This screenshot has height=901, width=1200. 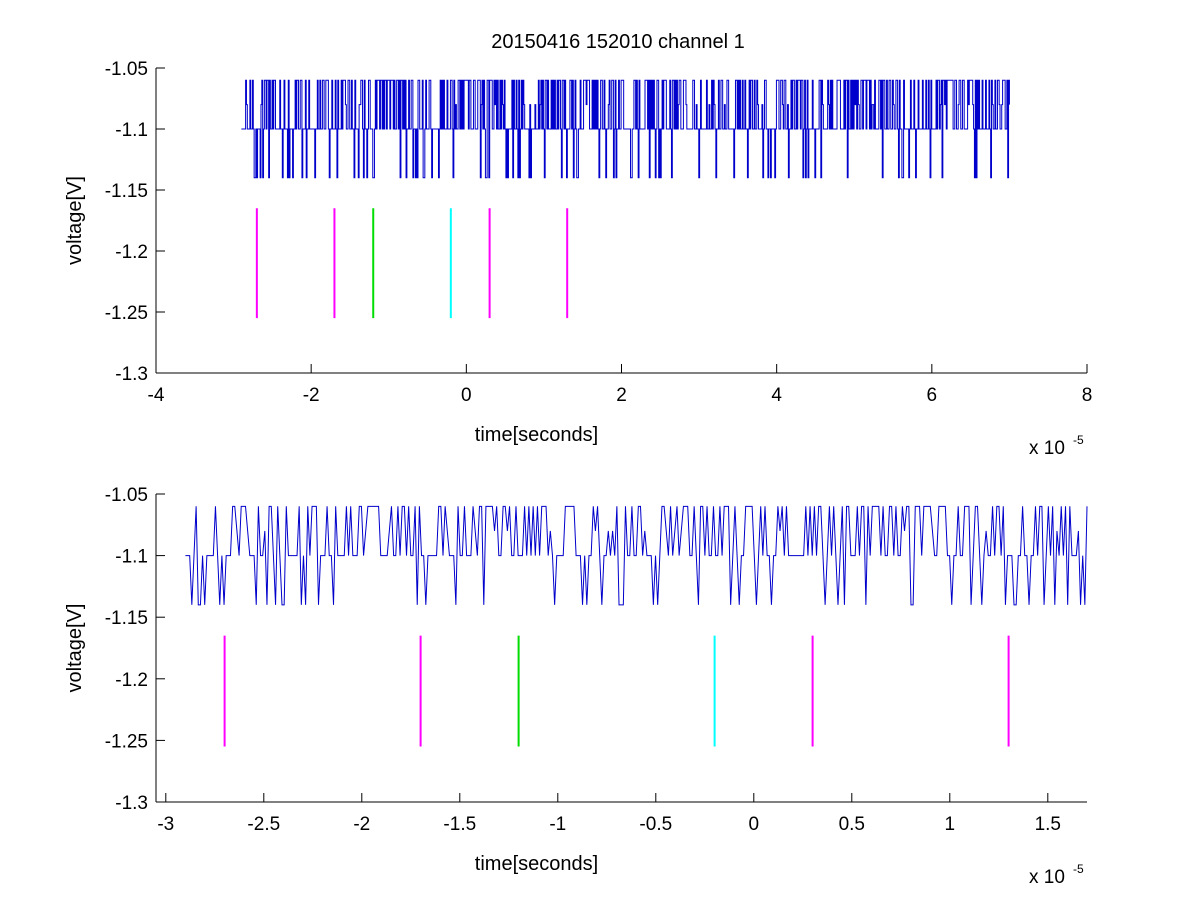 What do you see at coordinates (263, 824) in the screenshot?
I see `x-tick-label: -2.5` at bounding box center [263, 824].